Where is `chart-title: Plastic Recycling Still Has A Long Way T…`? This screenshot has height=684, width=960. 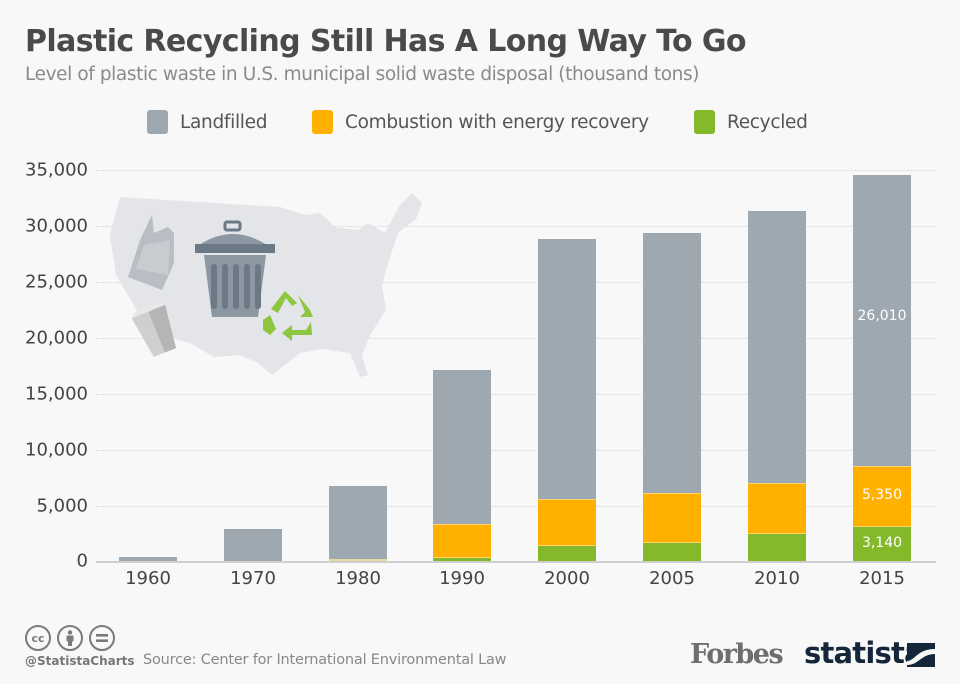
chart-title: Plastic Recycling Still Has A Long Way T… is located at coordinates (386, 41).